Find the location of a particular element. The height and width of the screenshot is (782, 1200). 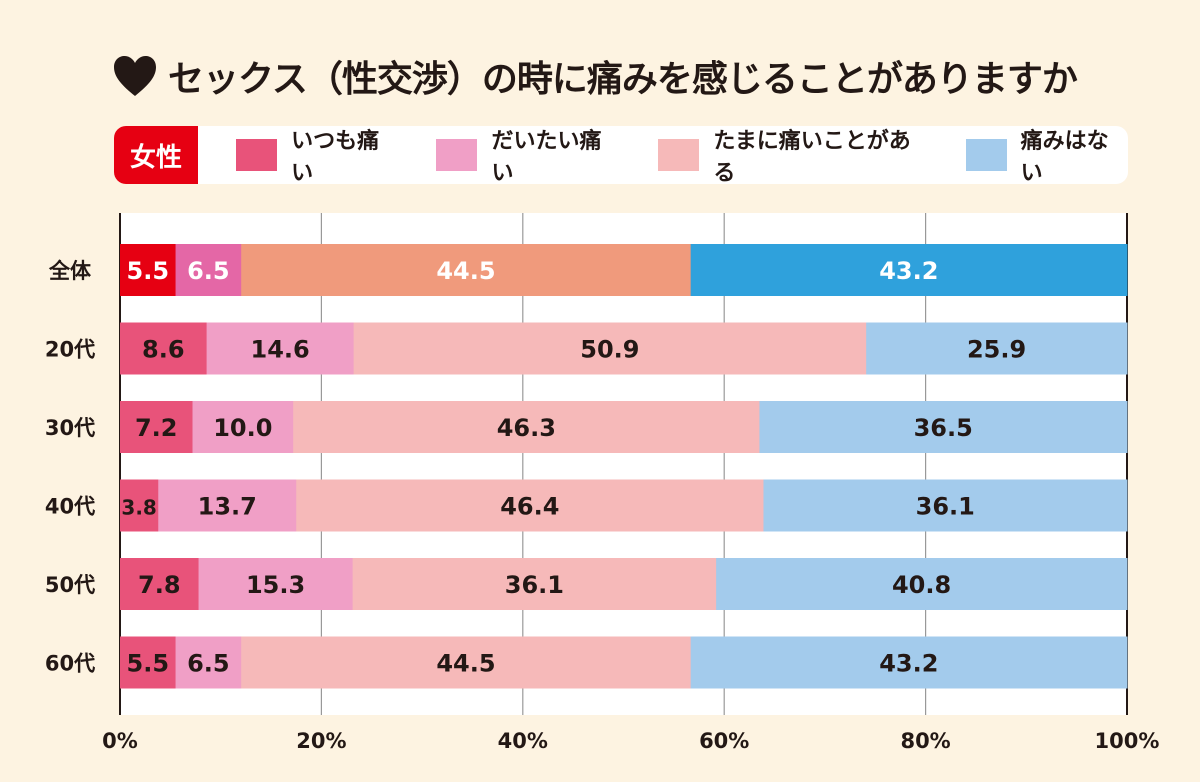

data-label: 25.9 is located at coordinates (996, 350).